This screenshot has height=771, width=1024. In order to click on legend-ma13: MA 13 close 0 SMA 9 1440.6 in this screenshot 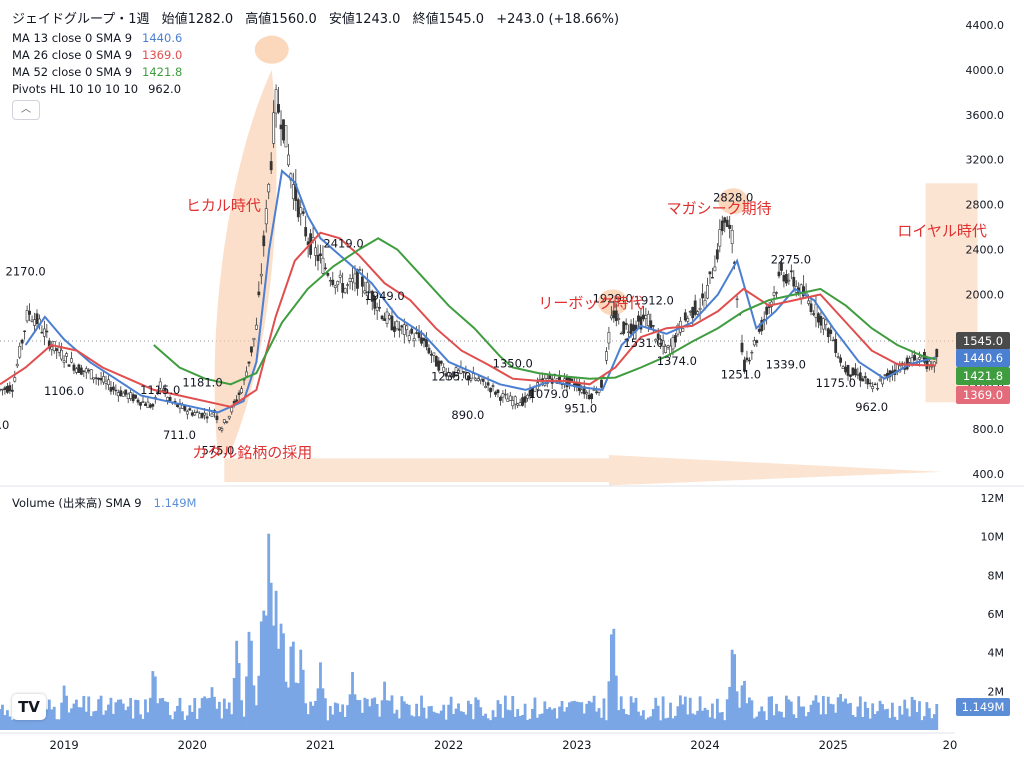, I will do `click(97, 38)`.